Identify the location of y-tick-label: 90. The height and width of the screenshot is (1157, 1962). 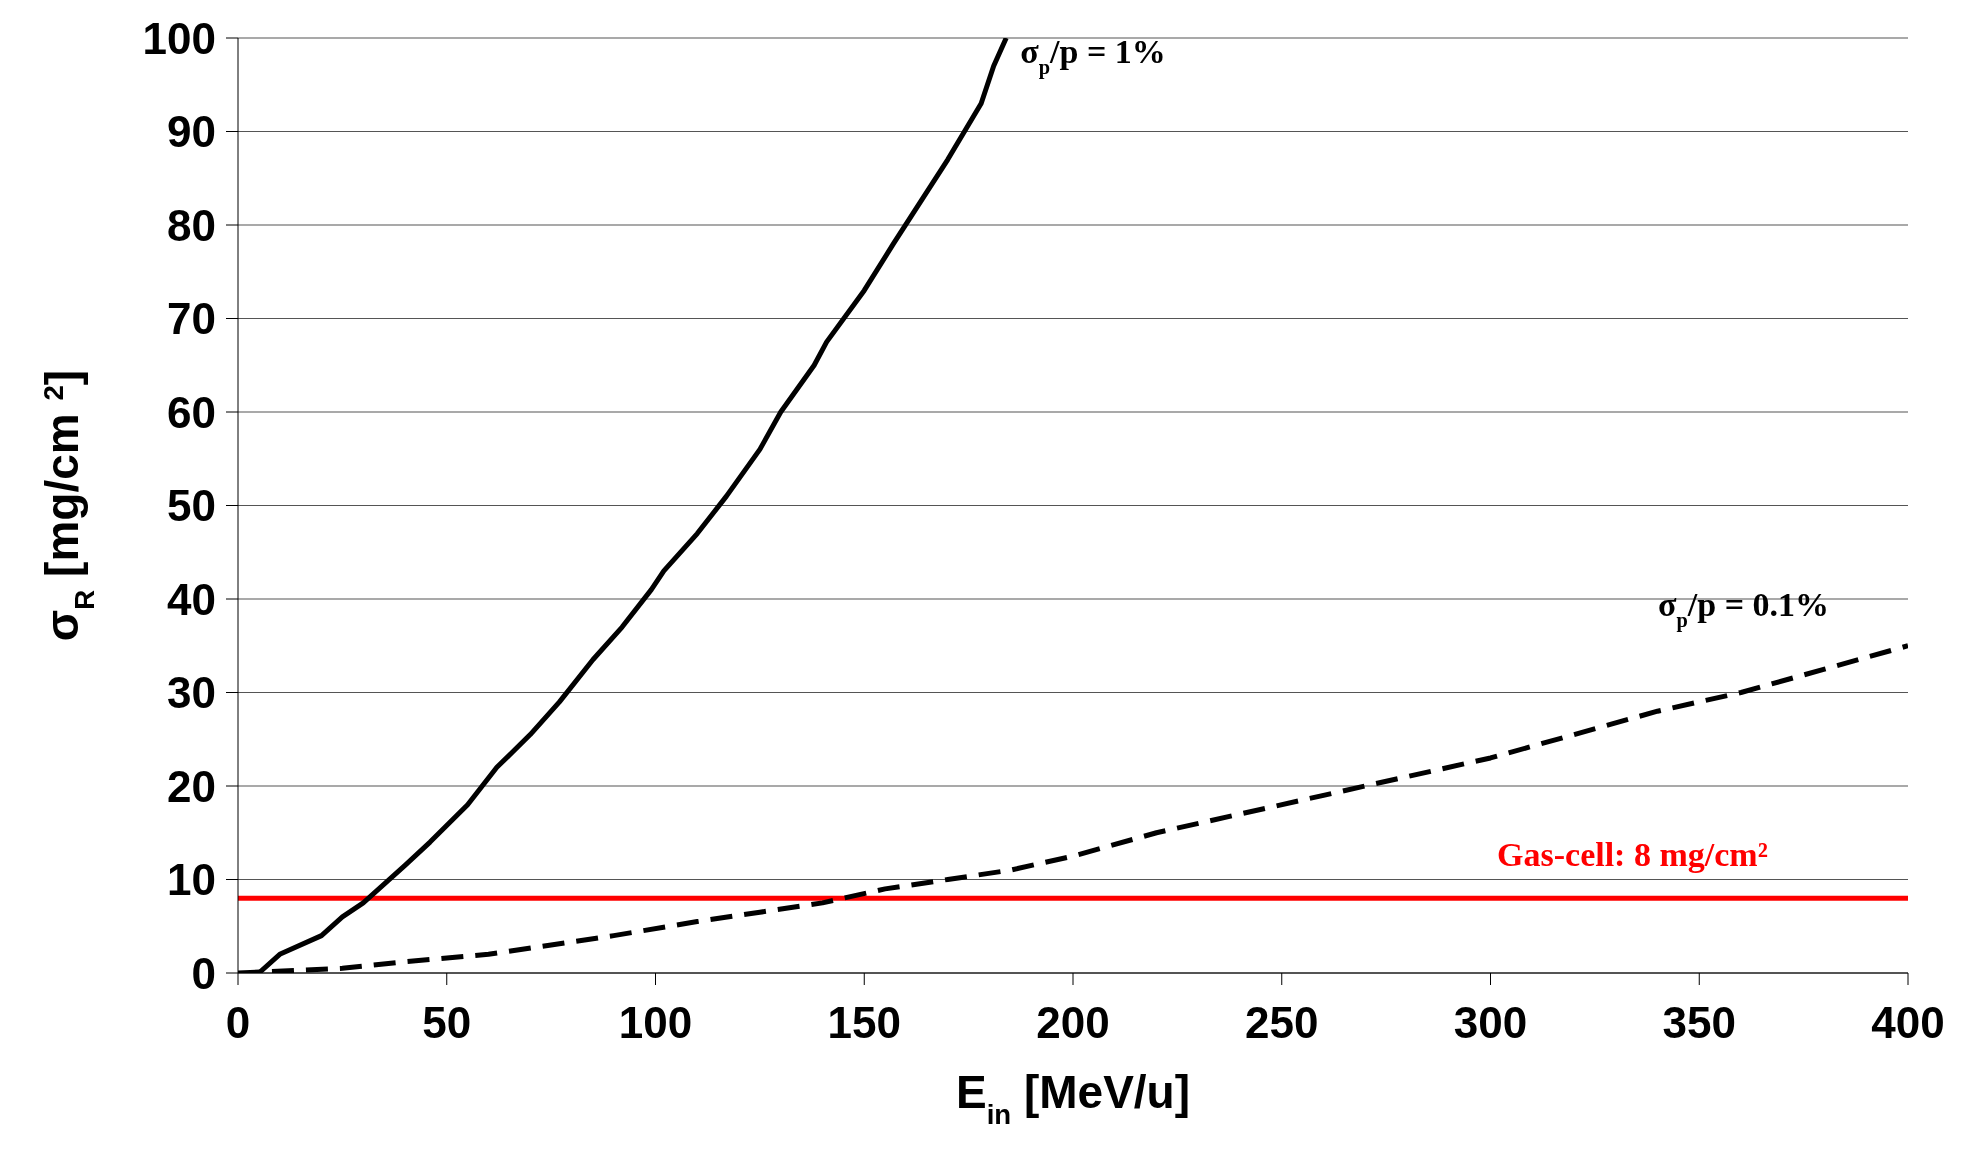
(191, 132).